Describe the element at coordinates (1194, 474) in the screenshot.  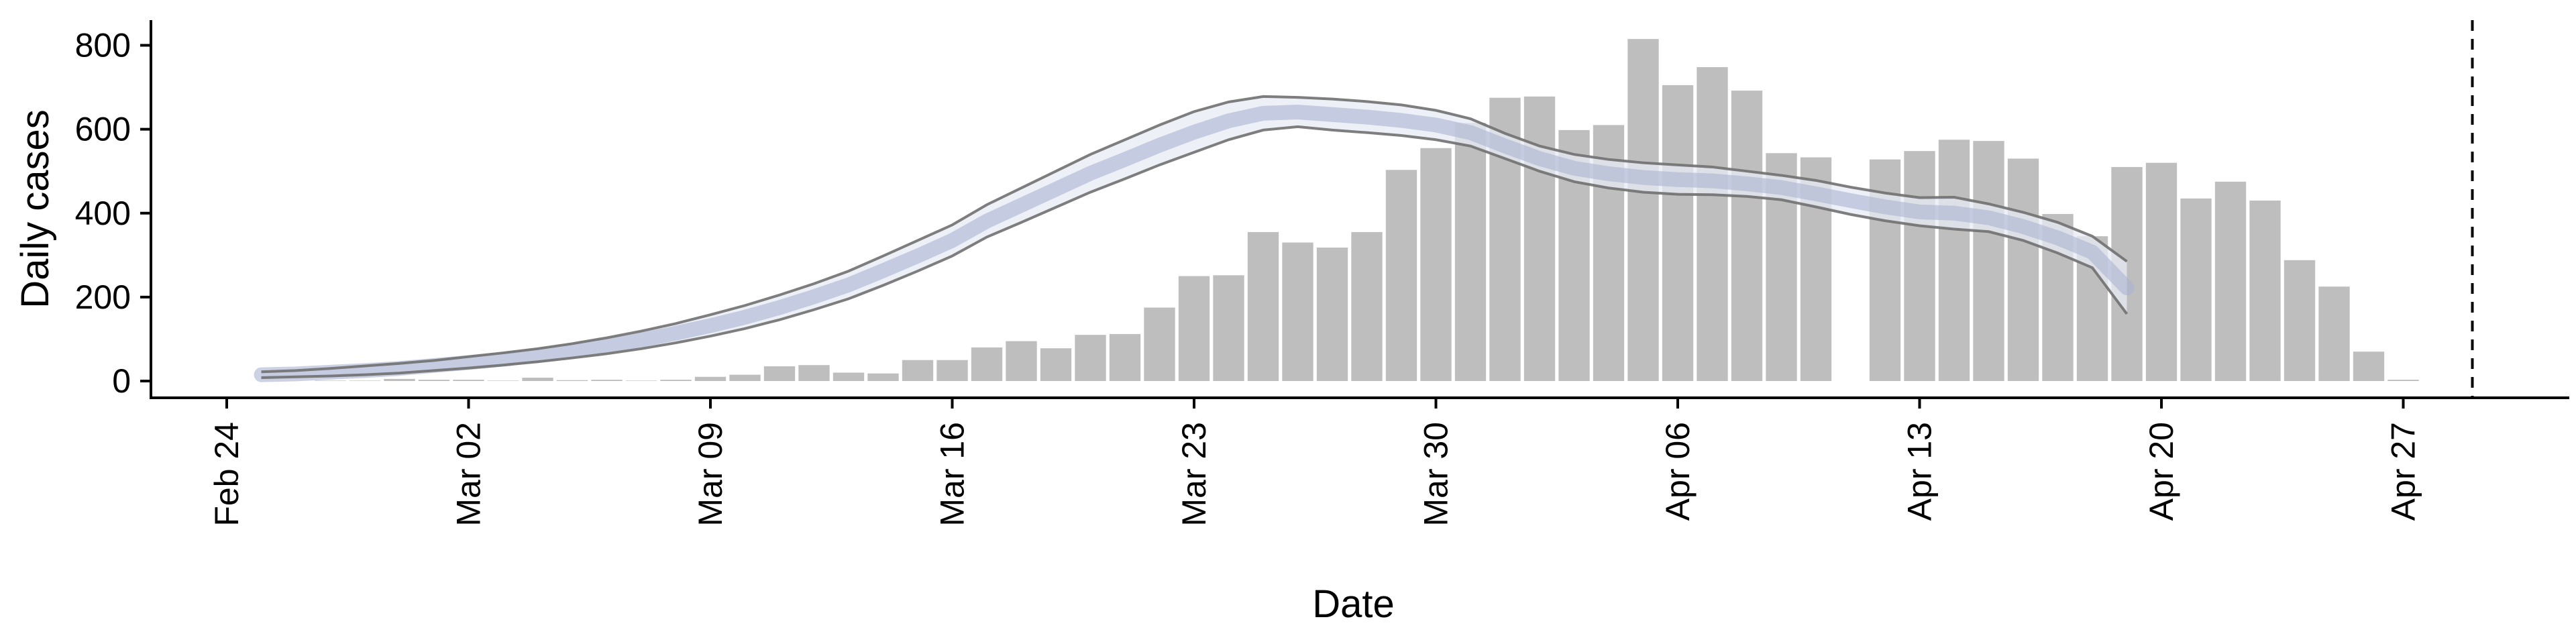
I see `x-tick-label: Mar 23` at that location.